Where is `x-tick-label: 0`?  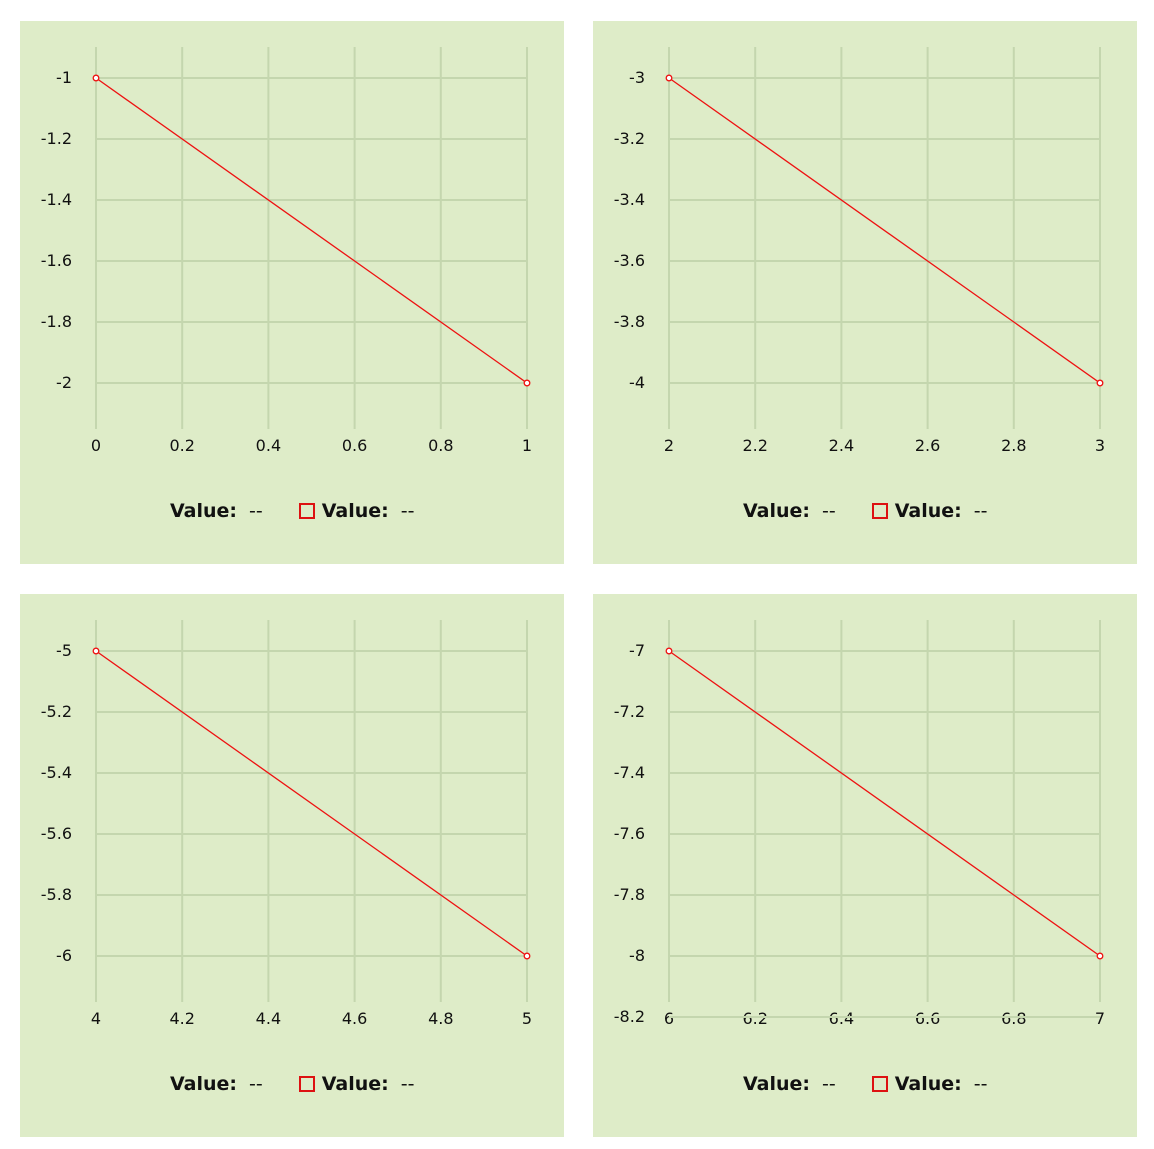 x-tick-label: 0 is located at coordinates (96, 445).